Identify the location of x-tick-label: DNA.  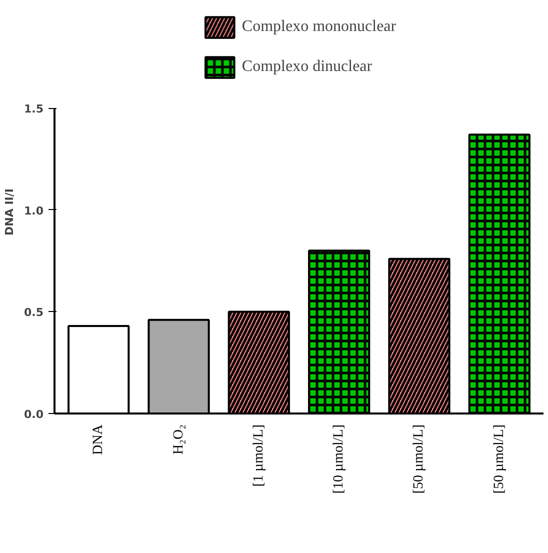
(98, 439).